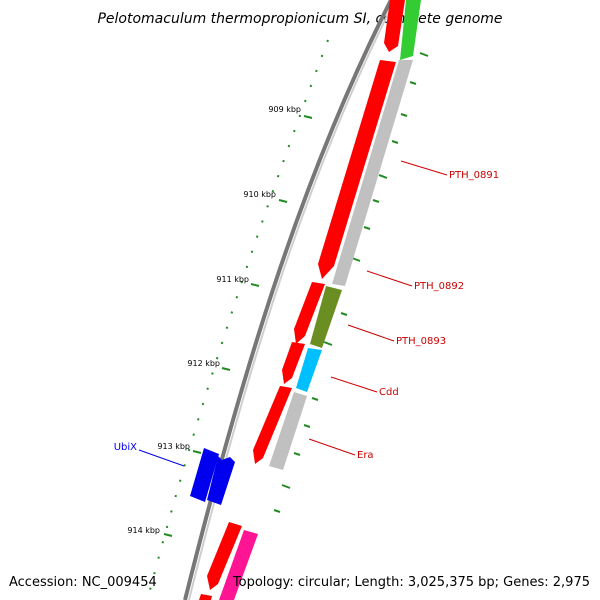  Describe the element at coordinates (371, 333) in the screenshot. I see `connector-pth0893` at that location.